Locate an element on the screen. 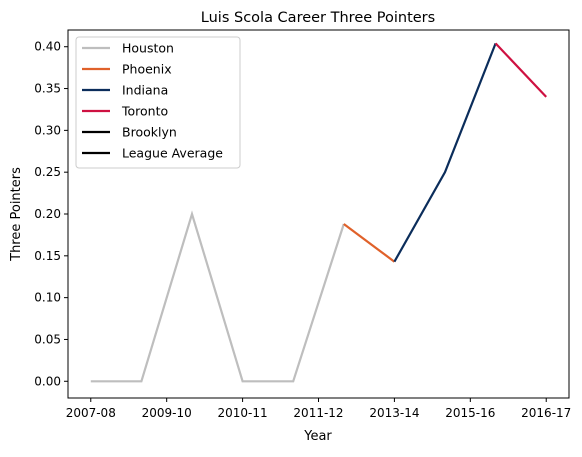 This screenshot has height=457, width=582. x-tick-label: 2011-12 is located at coordinates (318, 413).